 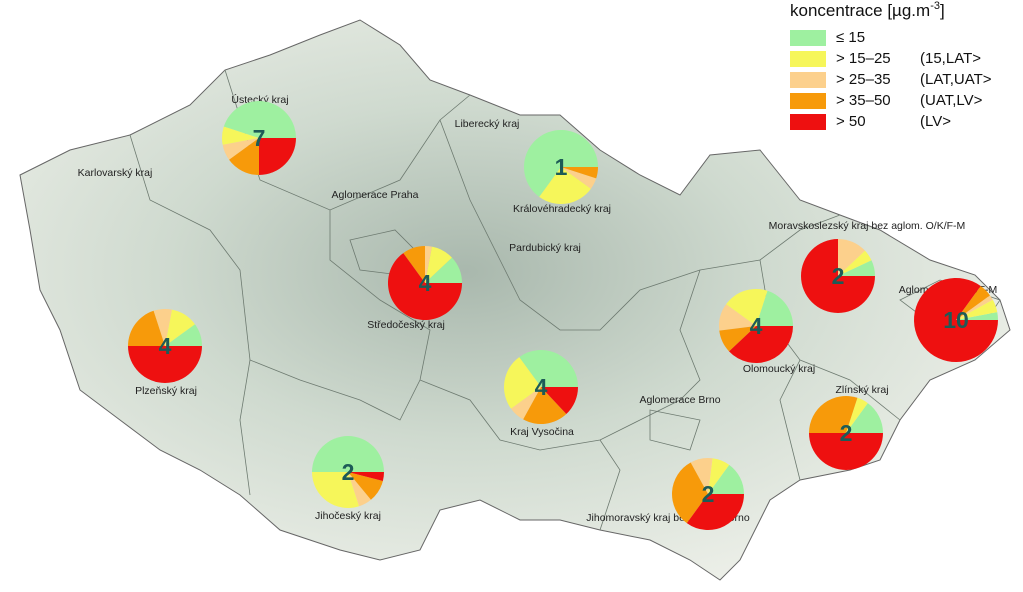 I want to click on legend-range: (UAT,LV>, so click(x=951, y=100).